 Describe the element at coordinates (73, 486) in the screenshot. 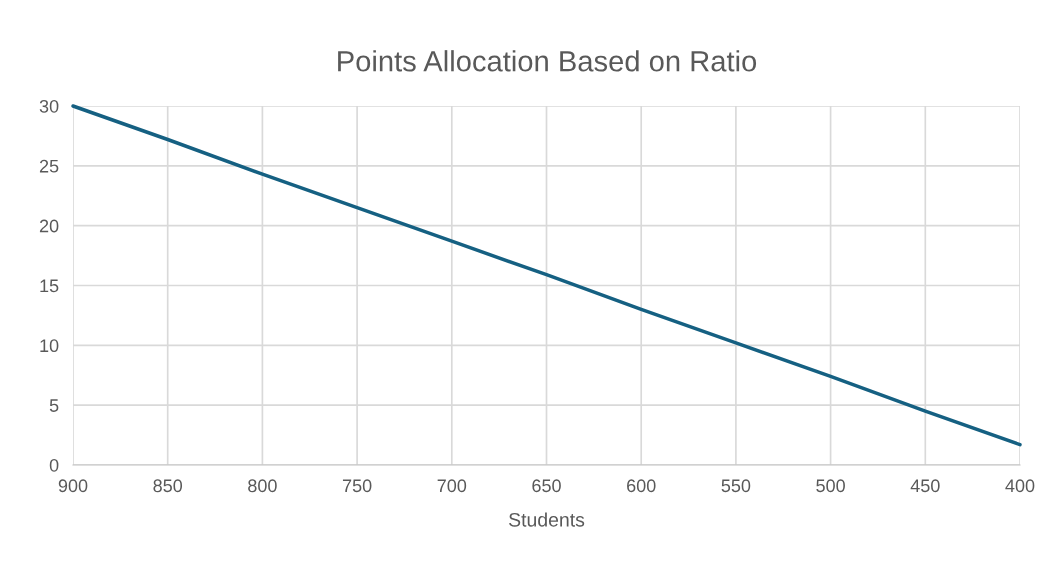

I see `x-tick-label: 900` at that location.